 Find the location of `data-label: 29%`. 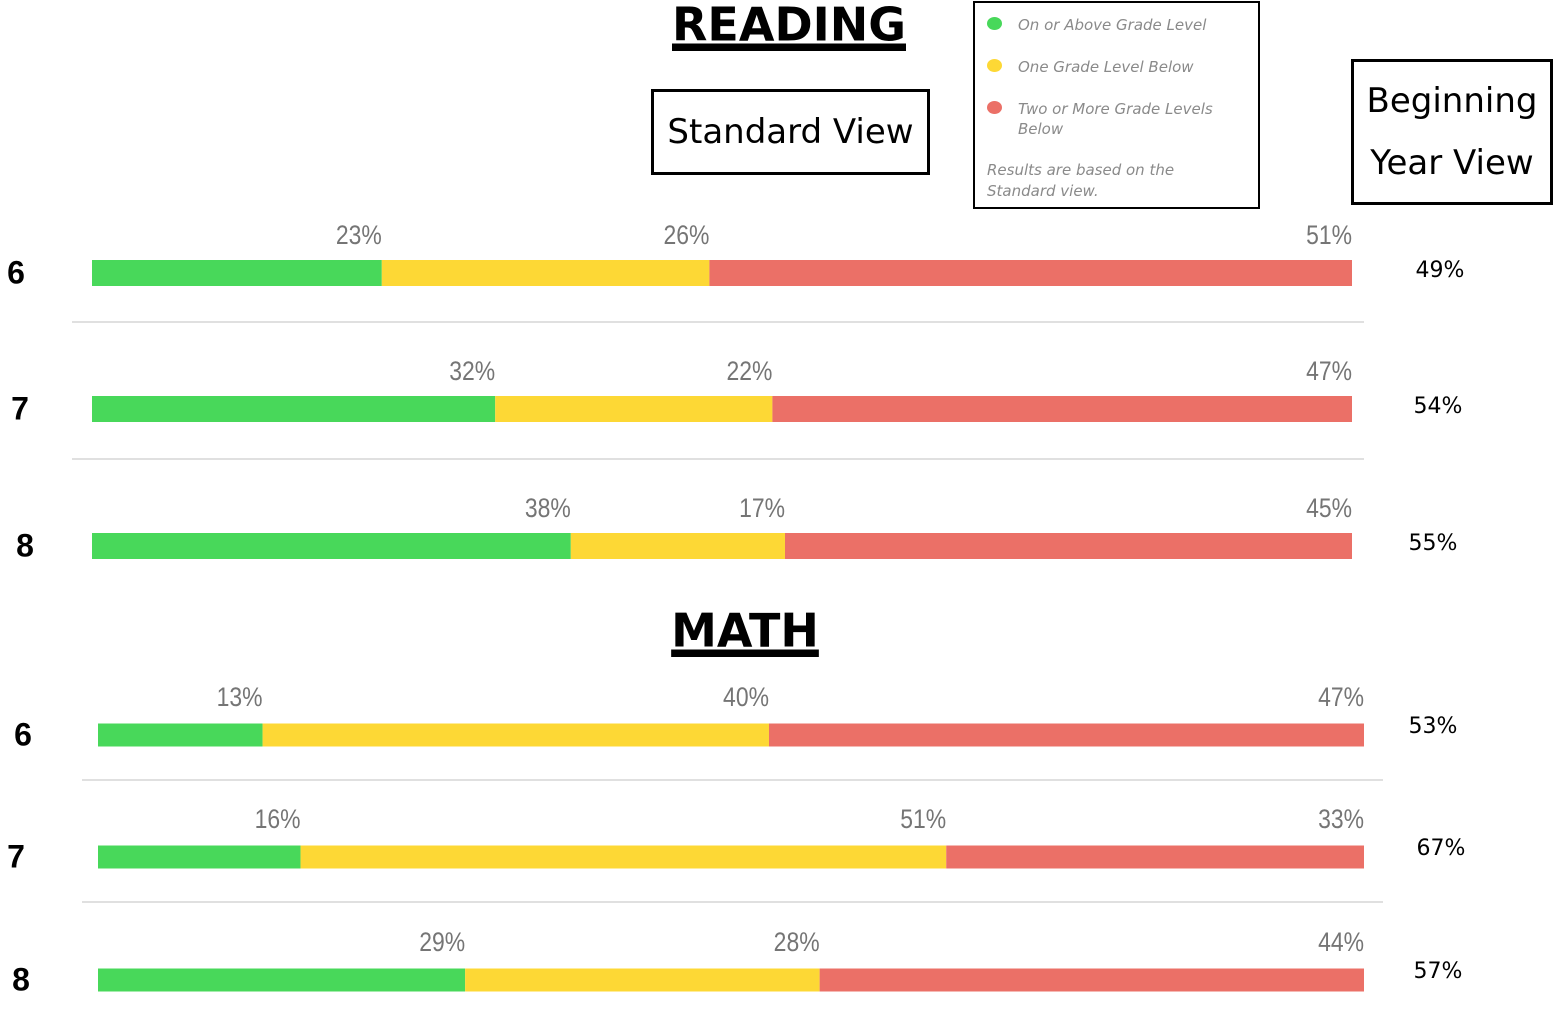

data-label: 29% is located at coordinates (442, 942).